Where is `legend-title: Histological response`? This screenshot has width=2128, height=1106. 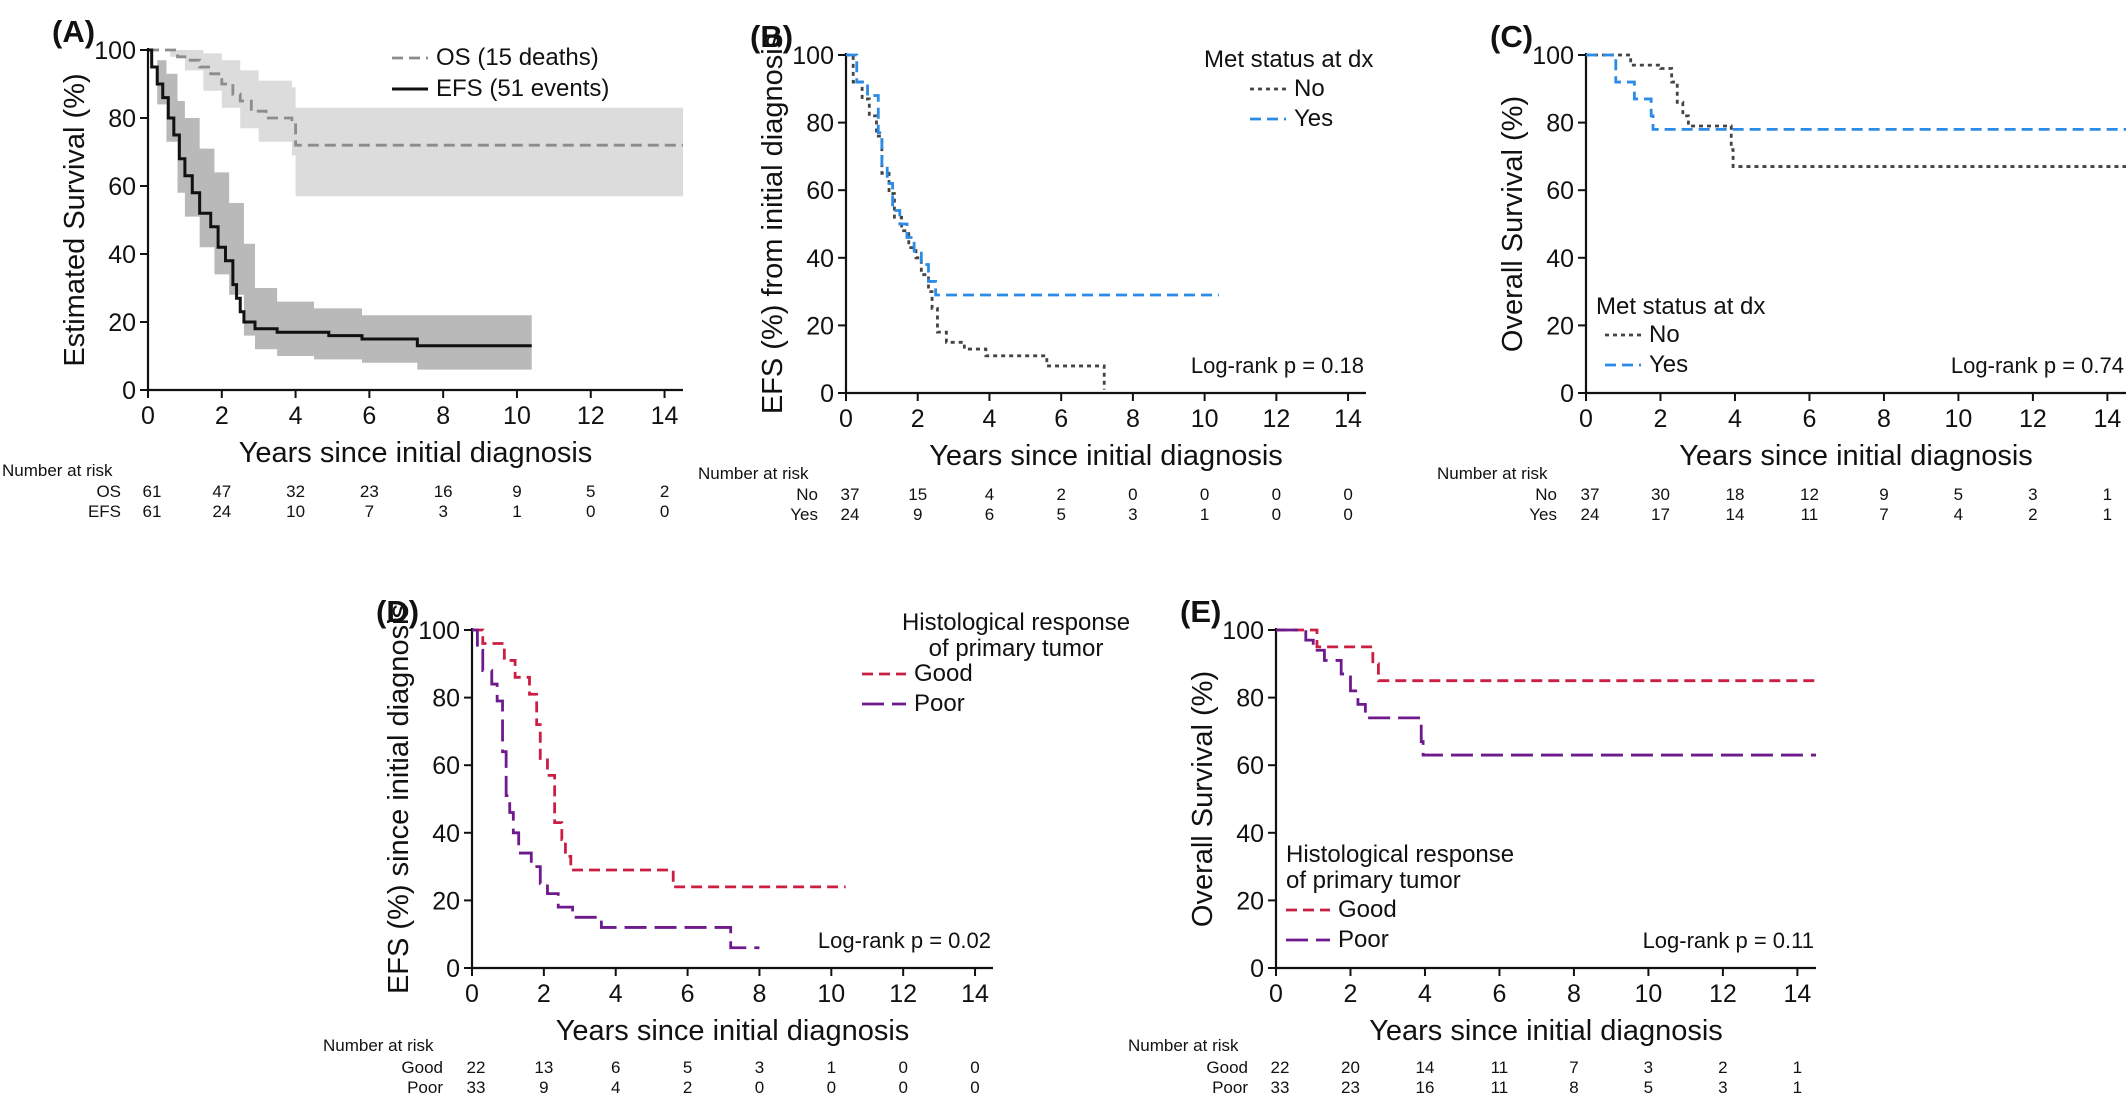
legend-title: Histological response is located at coordinates (1016, 622).